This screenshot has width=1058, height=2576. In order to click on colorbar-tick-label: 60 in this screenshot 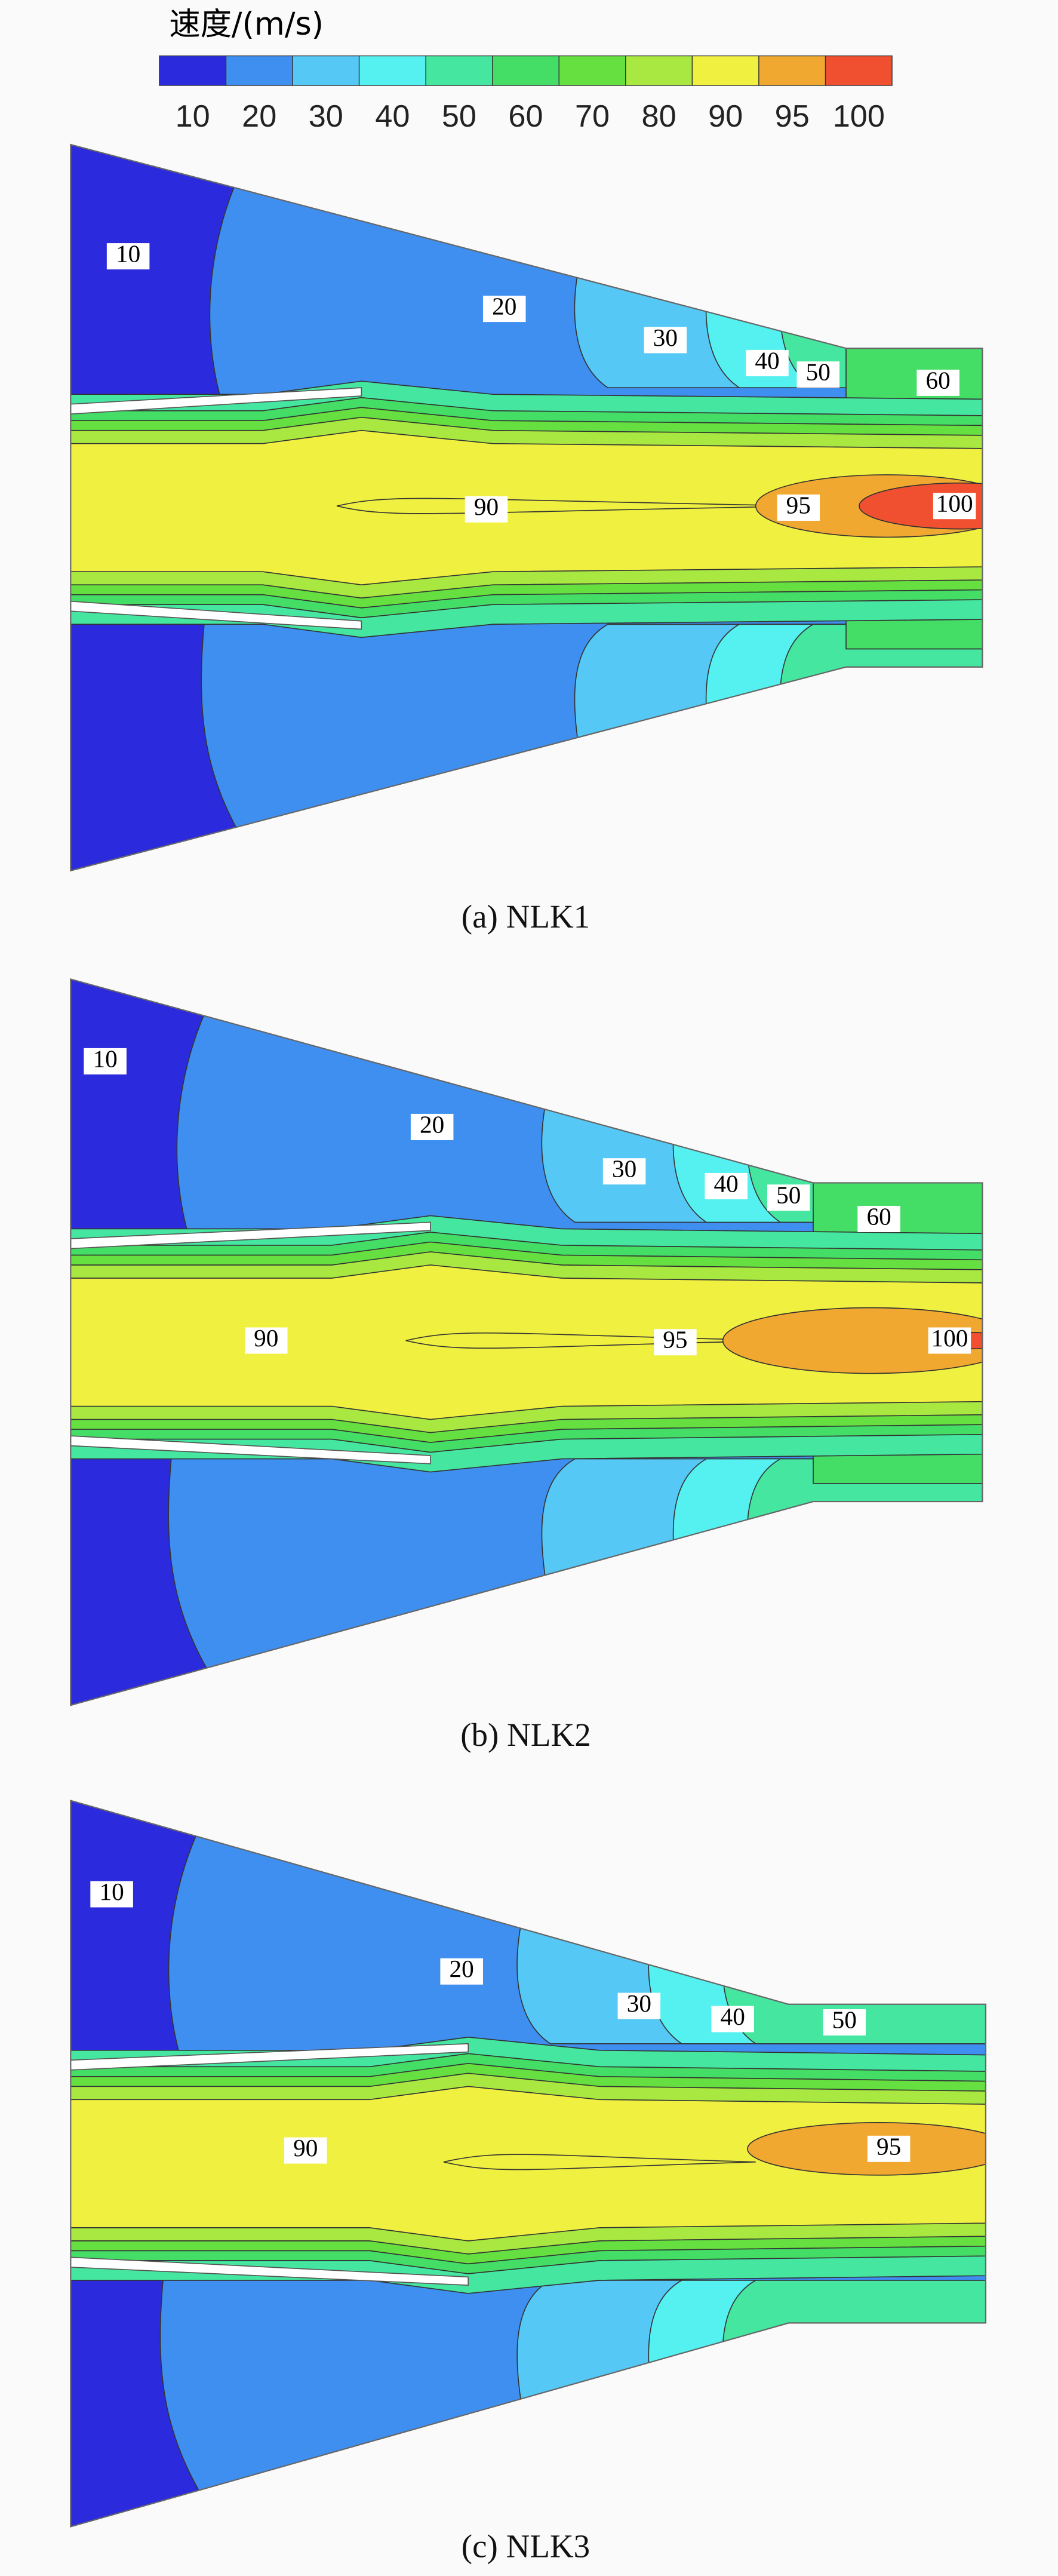, I will do `click(525, 116)`.